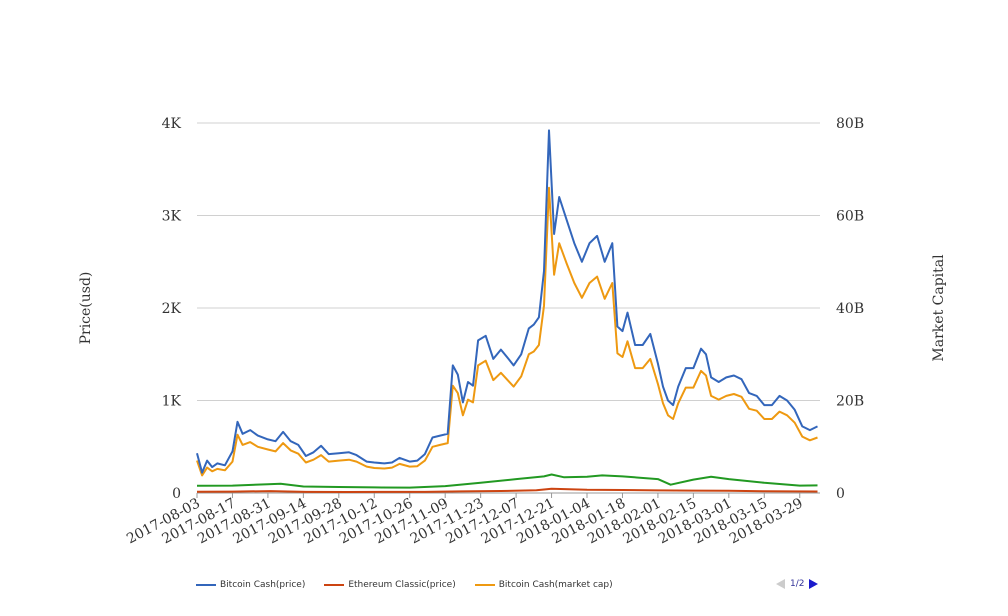 This screenshot has height=616, width=1008. I want to click on legend-pager: 1/2, so click(797, 584).